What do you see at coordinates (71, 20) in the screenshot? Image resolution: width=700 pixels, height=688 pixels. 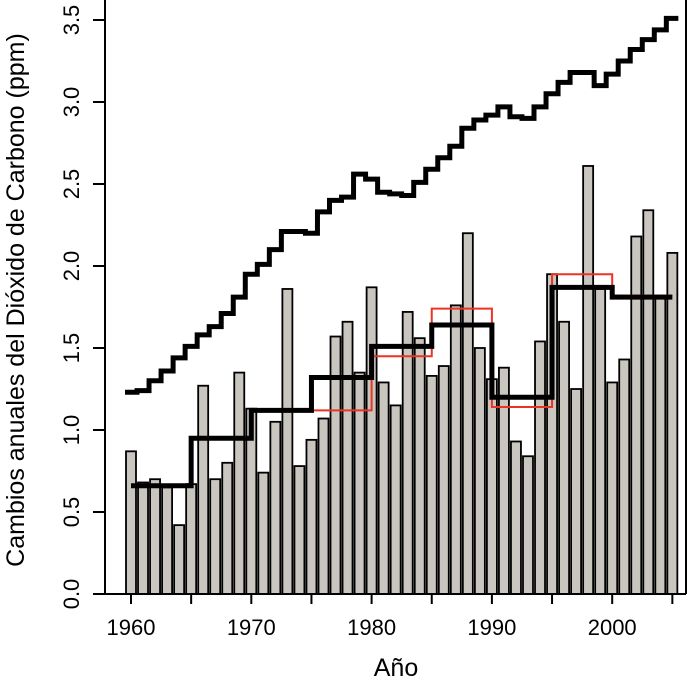 I see `y-tick-label: 3.5` at bounding box center [71, 20].